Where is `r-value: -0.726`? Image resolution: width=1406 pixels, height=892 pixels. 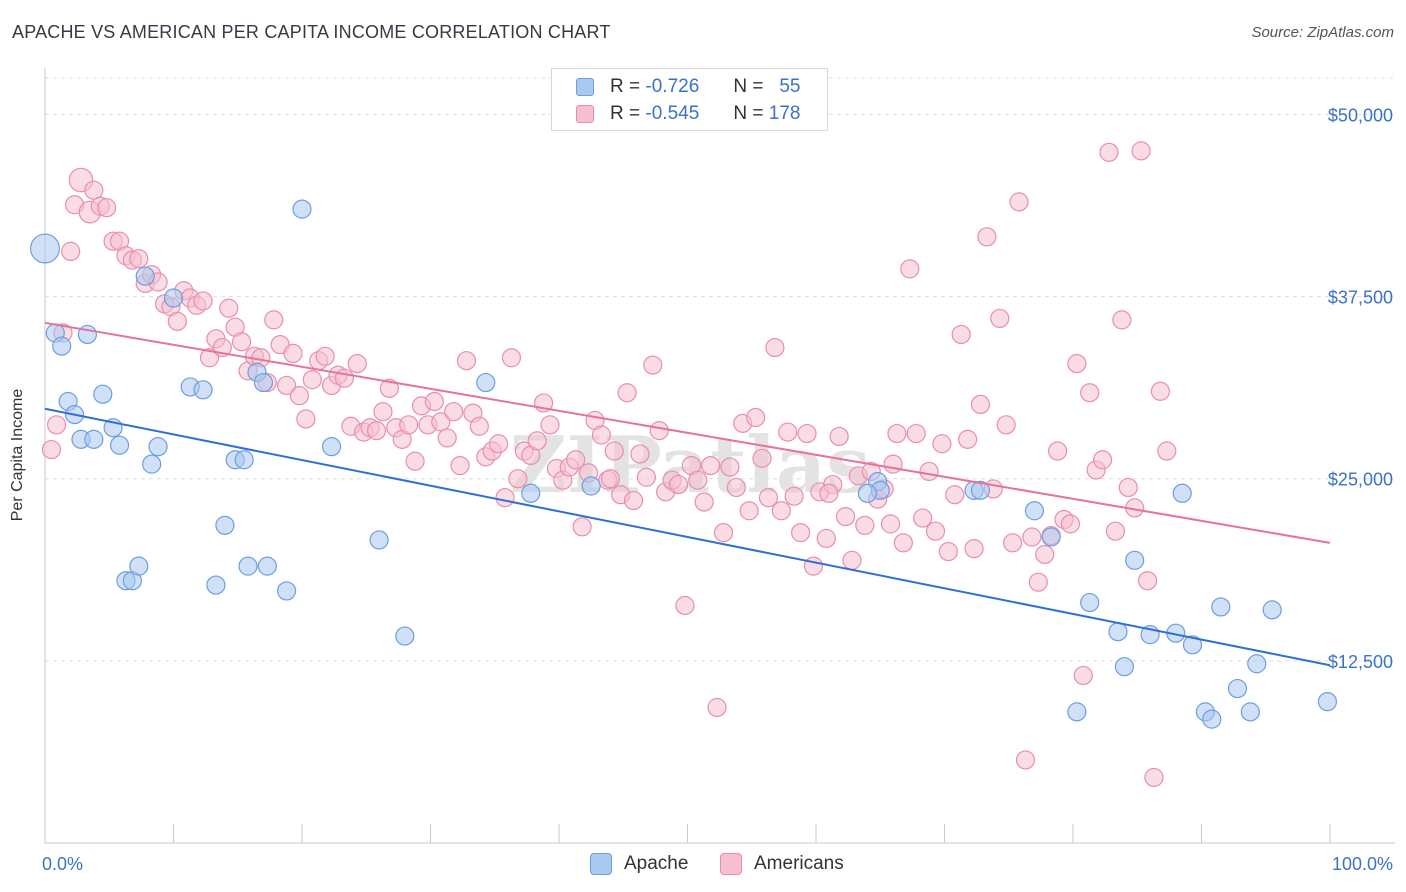
r-value: -0.726 is located at coordinates (672, 86).